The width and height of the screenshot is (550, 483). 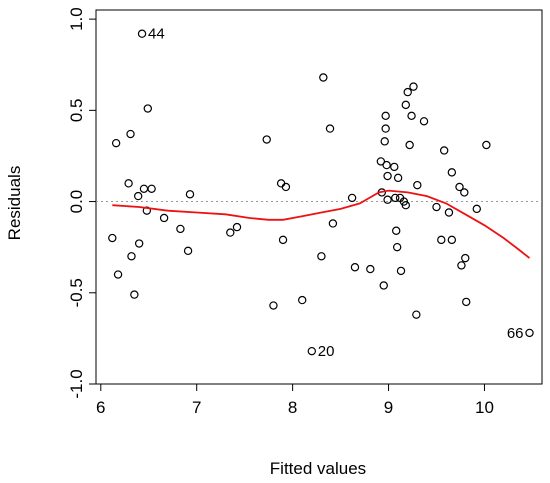 What do you see at coordinates (196, 407) in the screenshot?
I see `x-tick-label: 7` at bounding box center [196, 407].